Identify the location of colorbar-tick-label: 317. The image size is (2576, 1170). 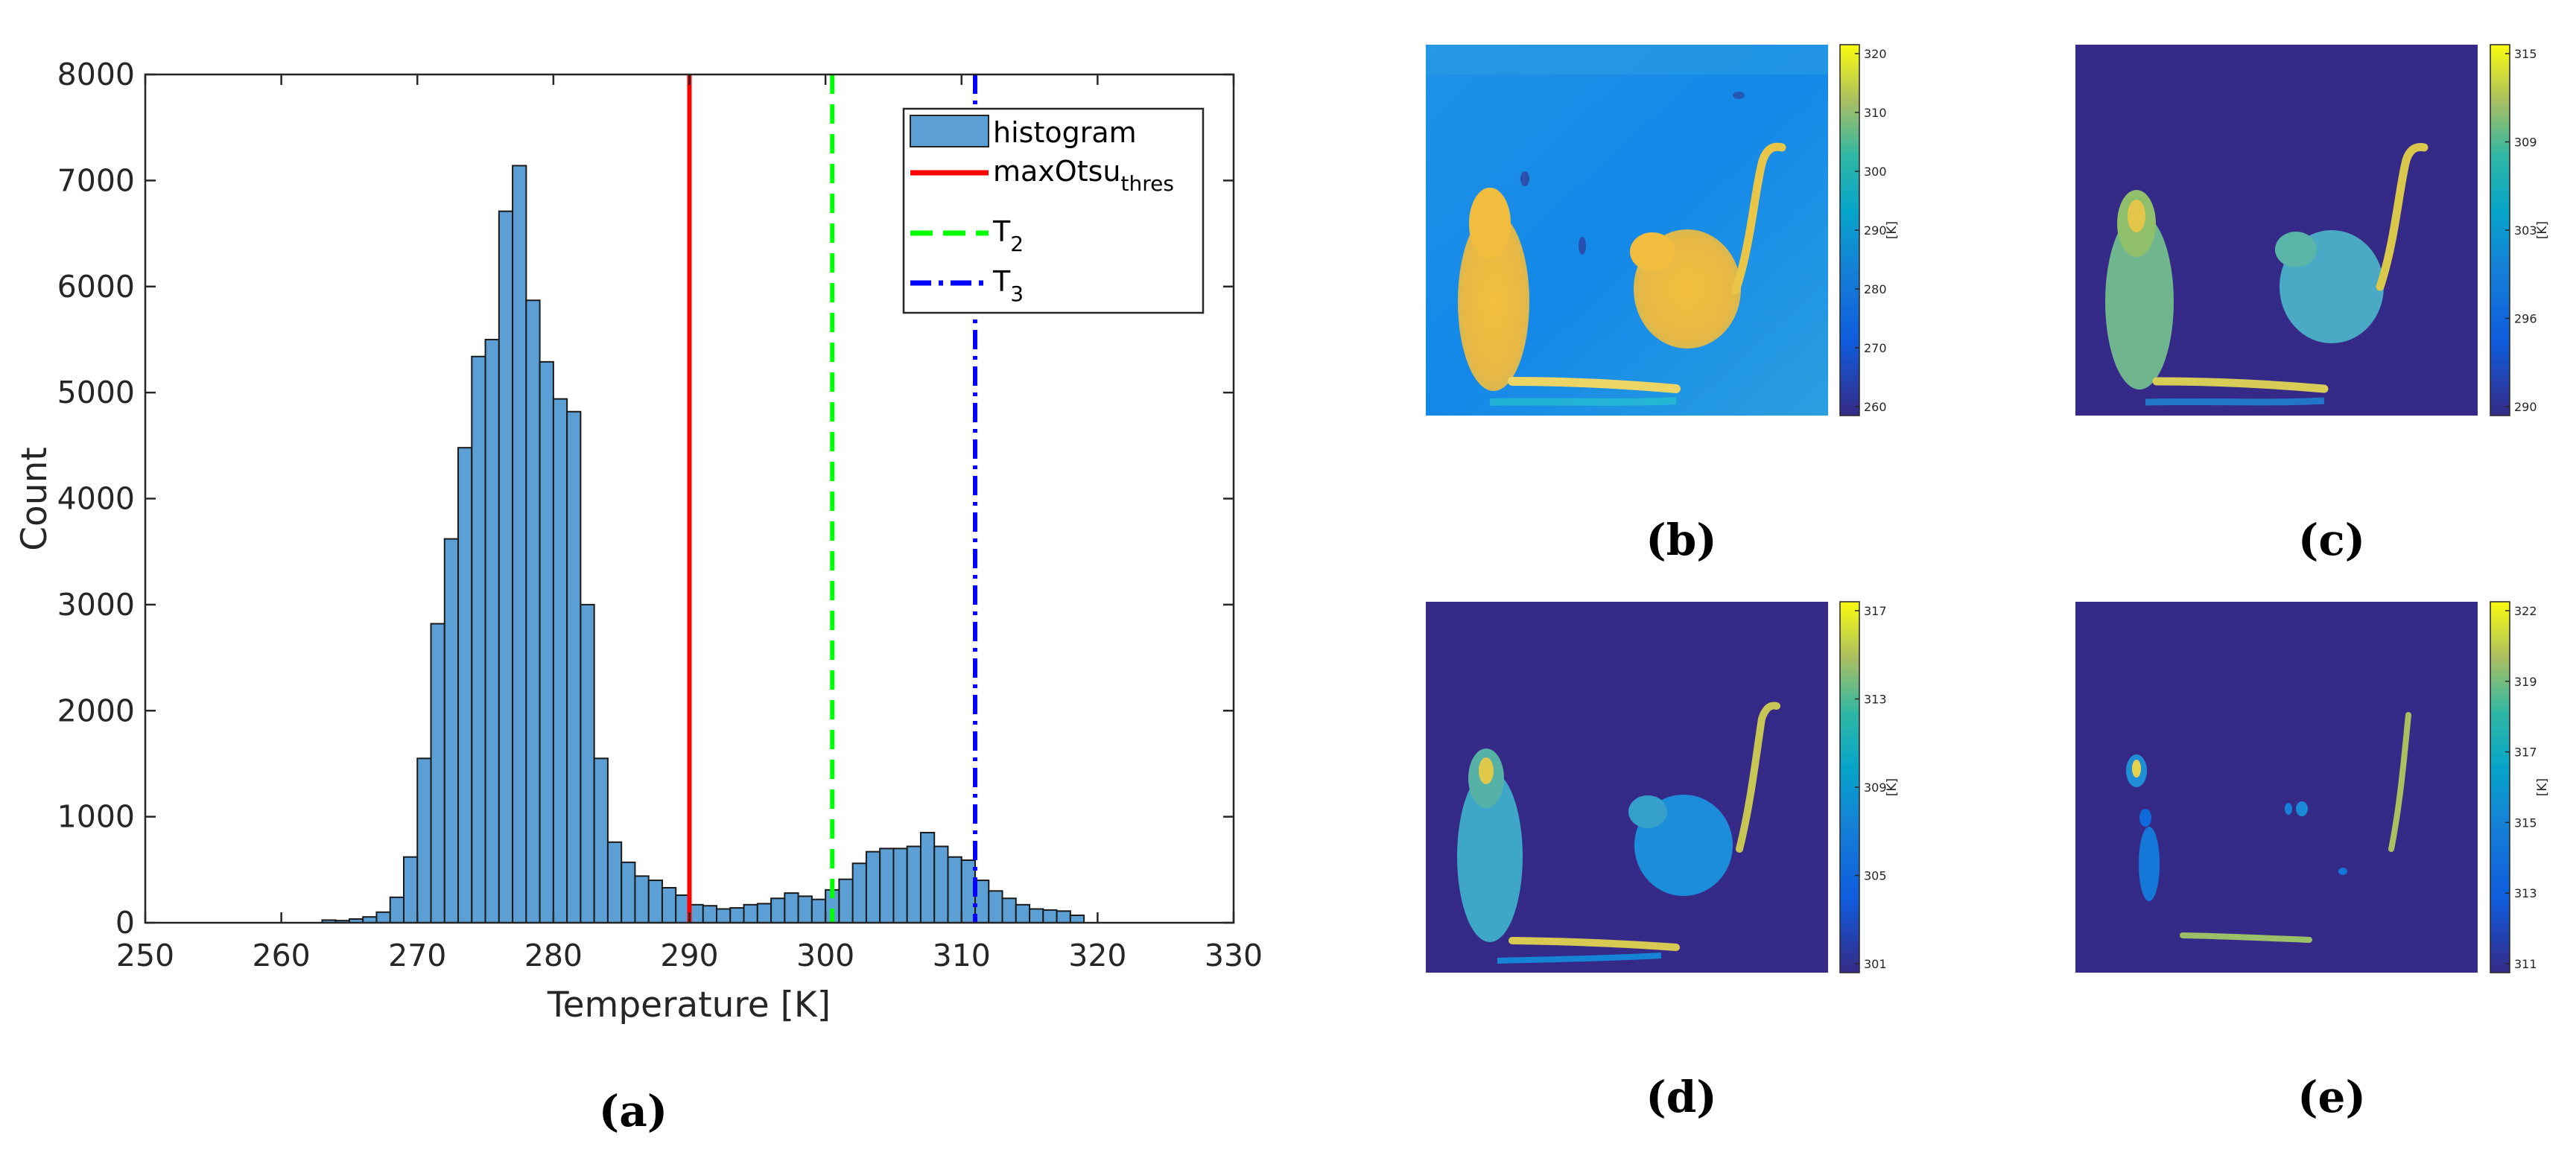
(1876, 611).